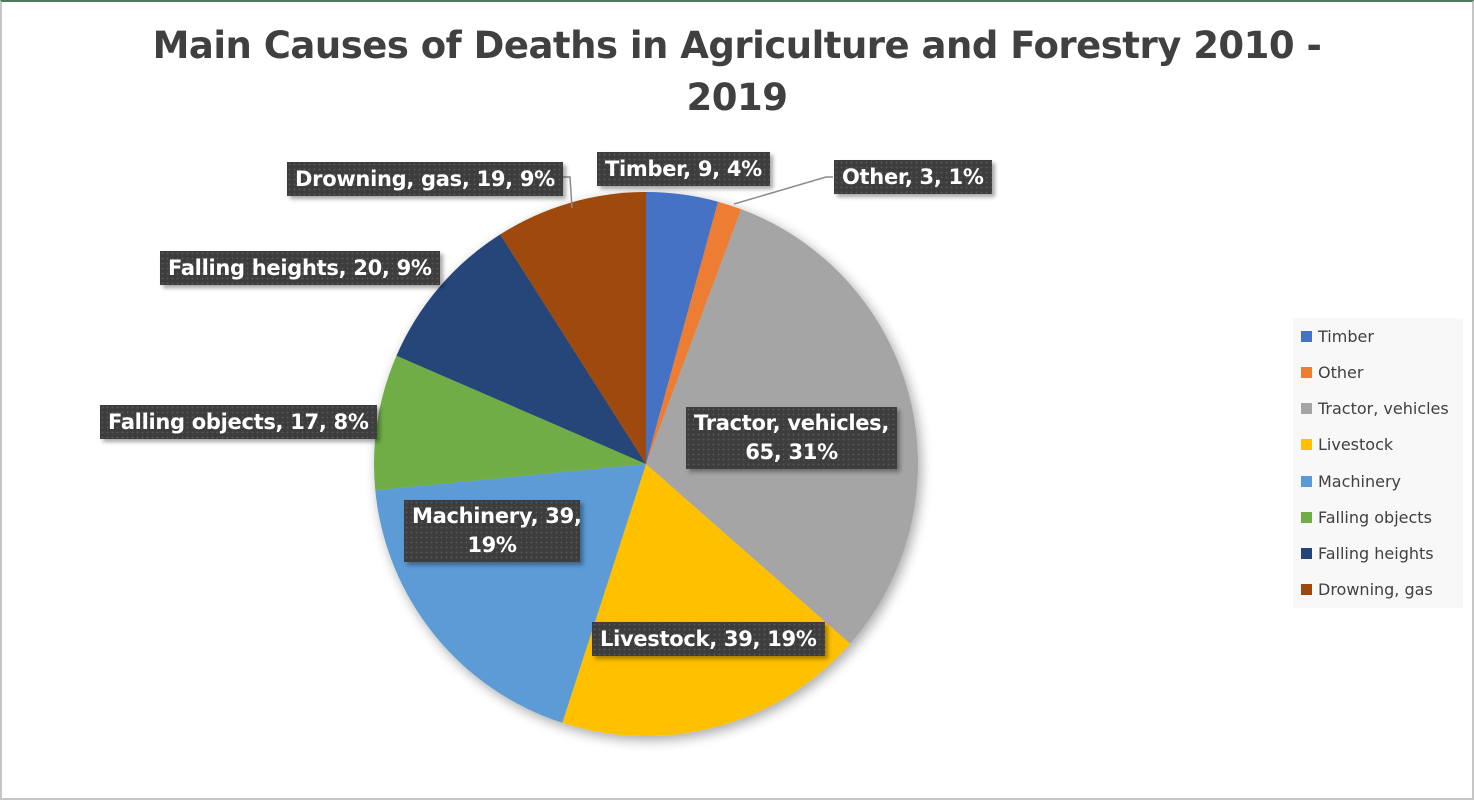 This screenshot has height=800, width=1474. I want to click on pie-slice-falling-objects, so click(509, 423).